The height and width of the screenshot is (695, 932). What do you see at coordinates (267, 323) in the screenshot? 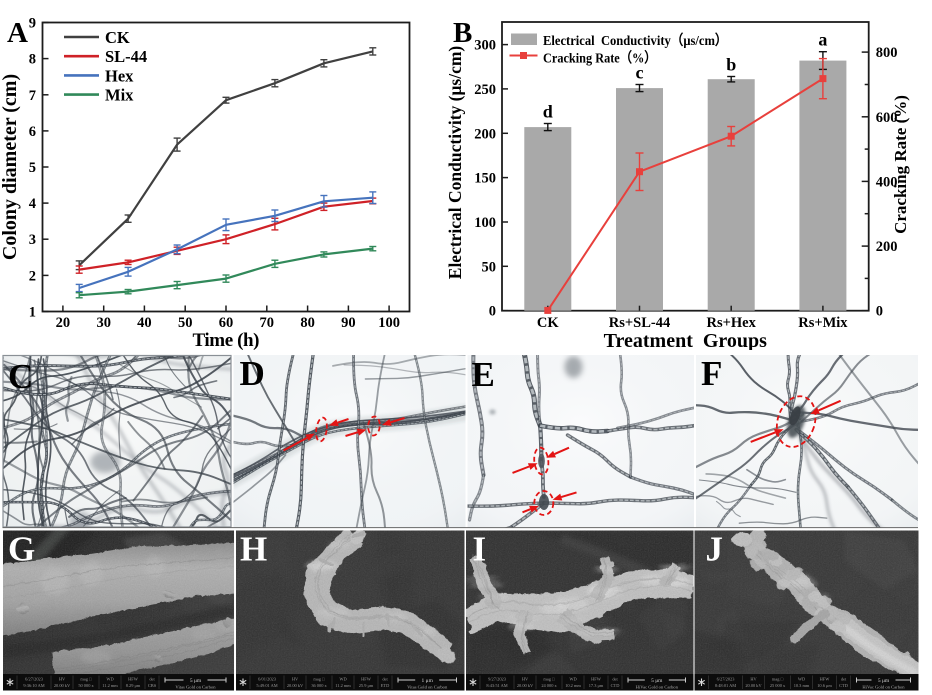
I see `svg-text: 70` at bounding box center [267, 323].